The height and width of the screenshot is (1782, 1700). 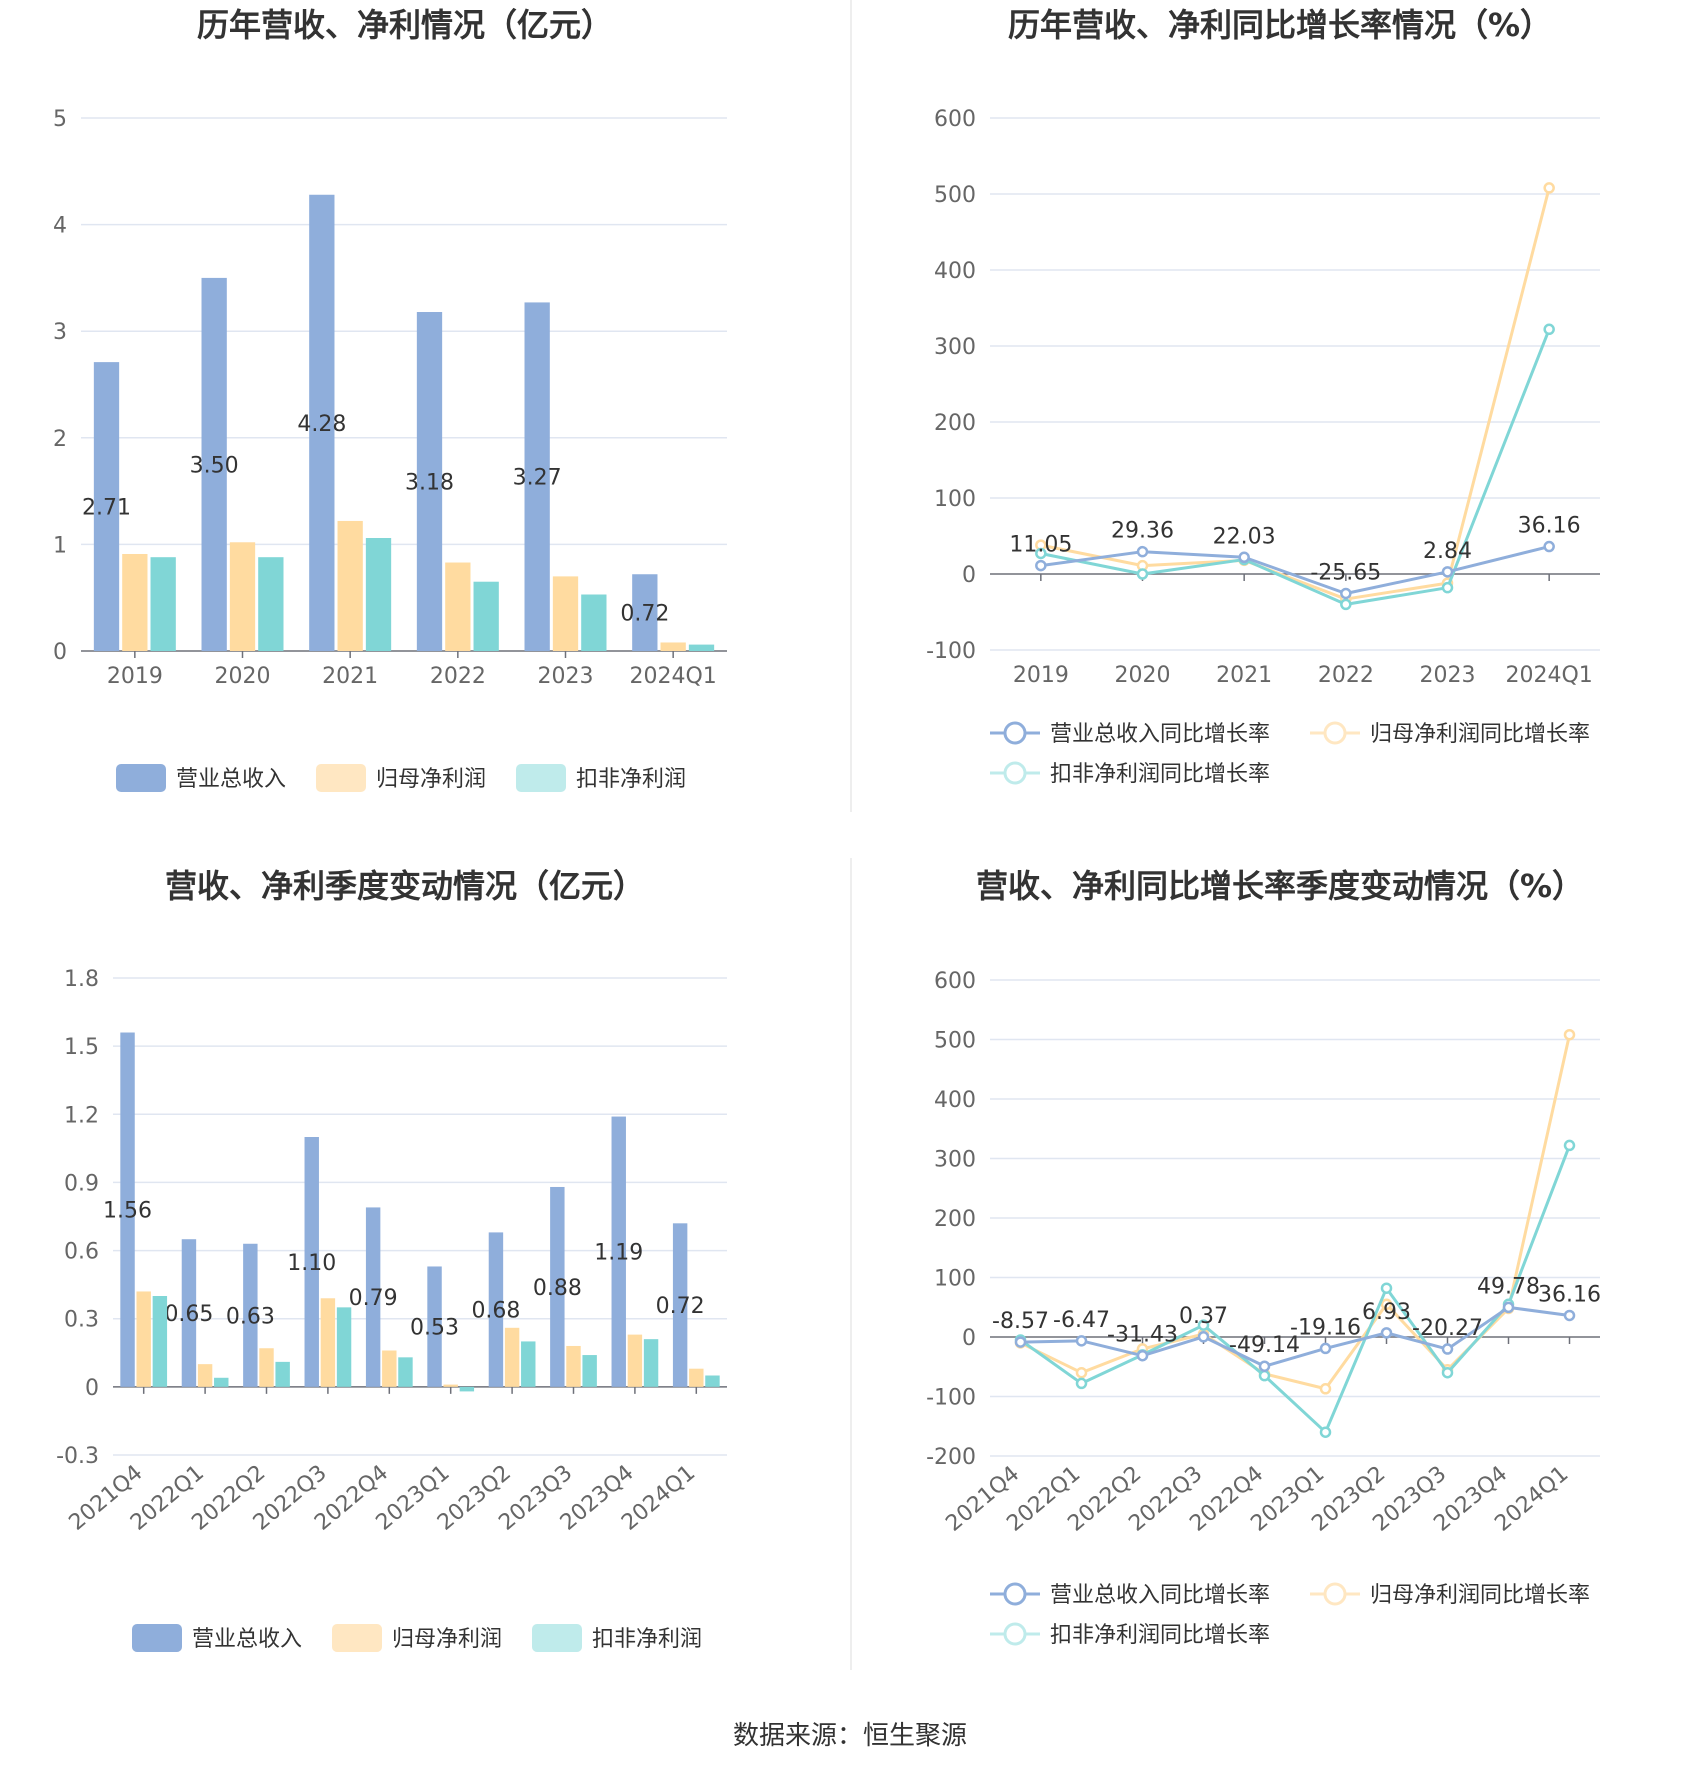 What do you see at coordinates (81, 1183) in the screenshot?
I see `y-tick-label: 0.9` at bounding box center [81, 1183].